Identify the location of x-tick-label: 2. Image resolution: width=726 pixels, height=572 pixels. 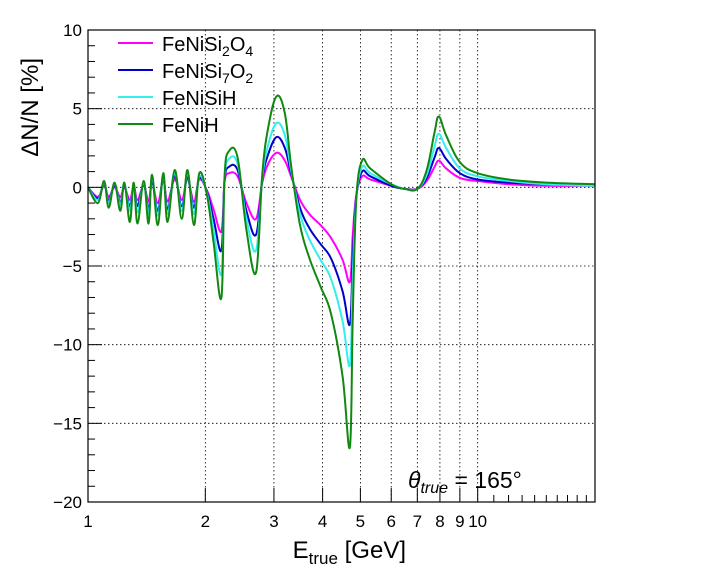
(205, 521).